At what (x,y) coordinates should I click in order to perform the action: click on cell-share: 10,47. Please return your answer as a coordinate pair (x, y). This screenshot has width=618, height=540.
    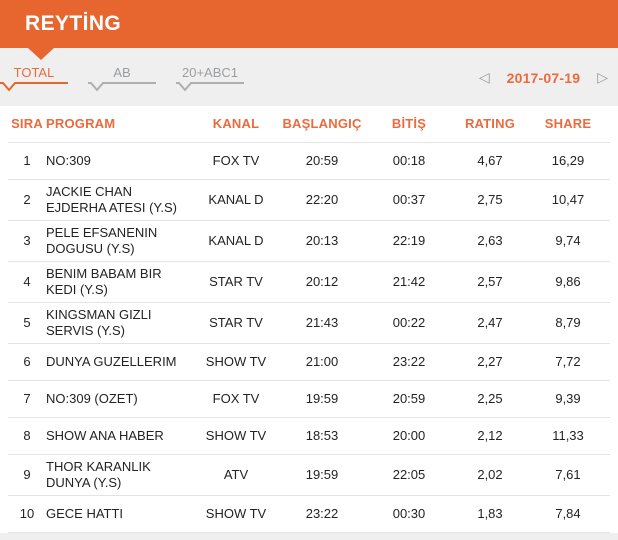
    Looking at the image, I should click on (568, 200).